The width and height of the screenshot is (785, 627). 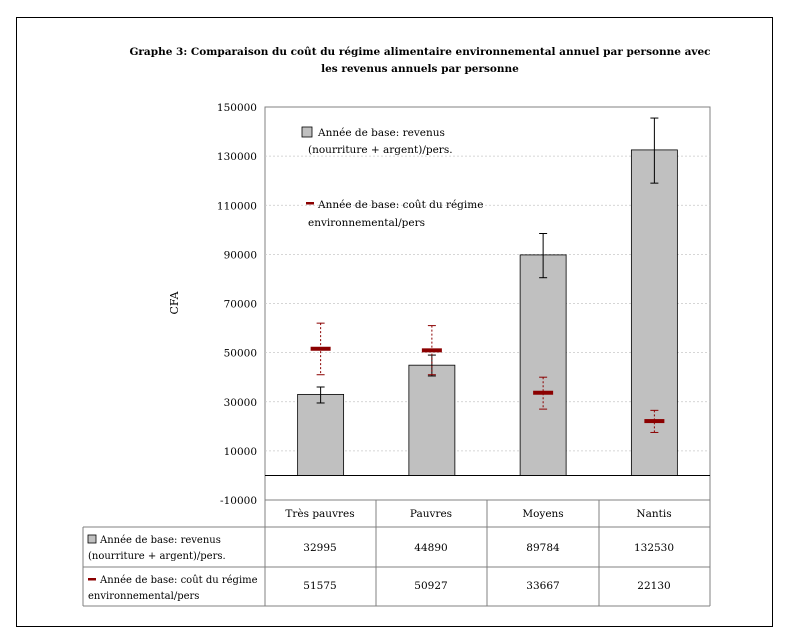 I want to click on table-series-label-income-line2: (nourriture + argent)/pers., so click(x=157, y=556).